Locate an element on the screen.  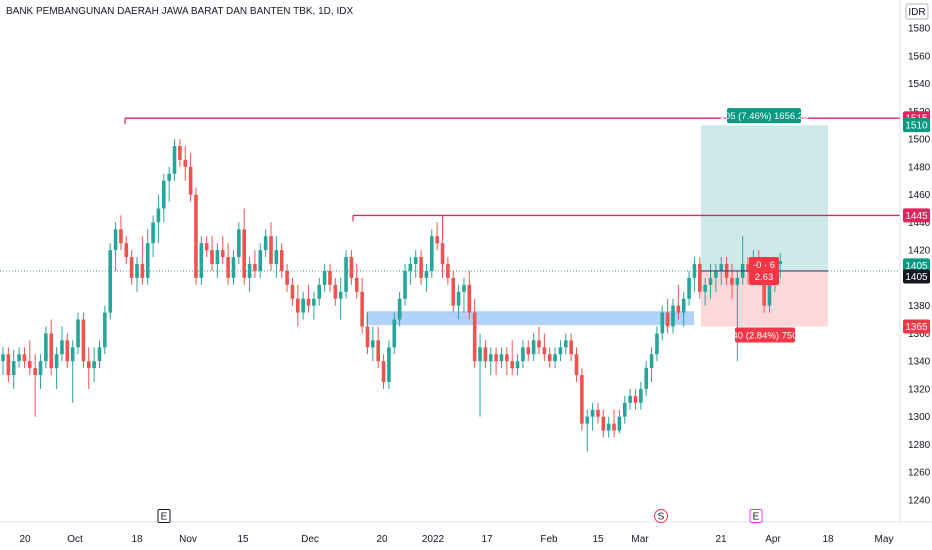
price-tag-label: 1365 is located at coordinates (916, 327).